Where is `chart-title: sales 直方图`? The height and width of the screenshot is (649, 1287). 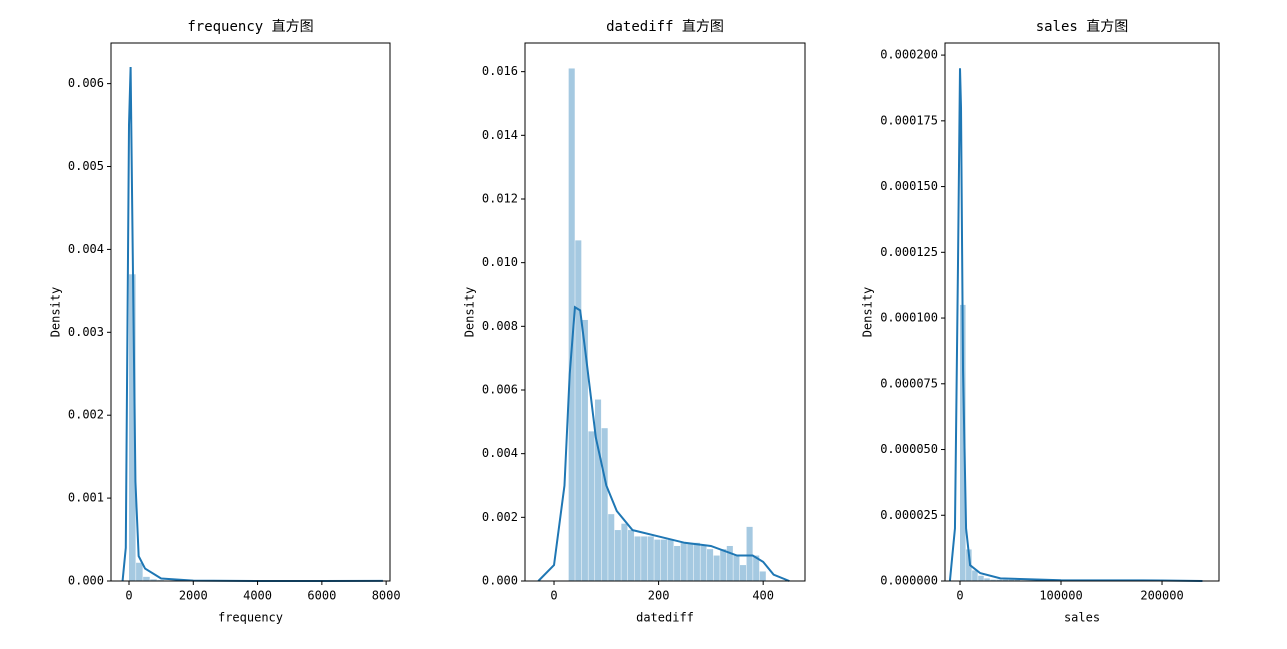
chart-title: sales 直方图 is located at coordinates (1082, 26).